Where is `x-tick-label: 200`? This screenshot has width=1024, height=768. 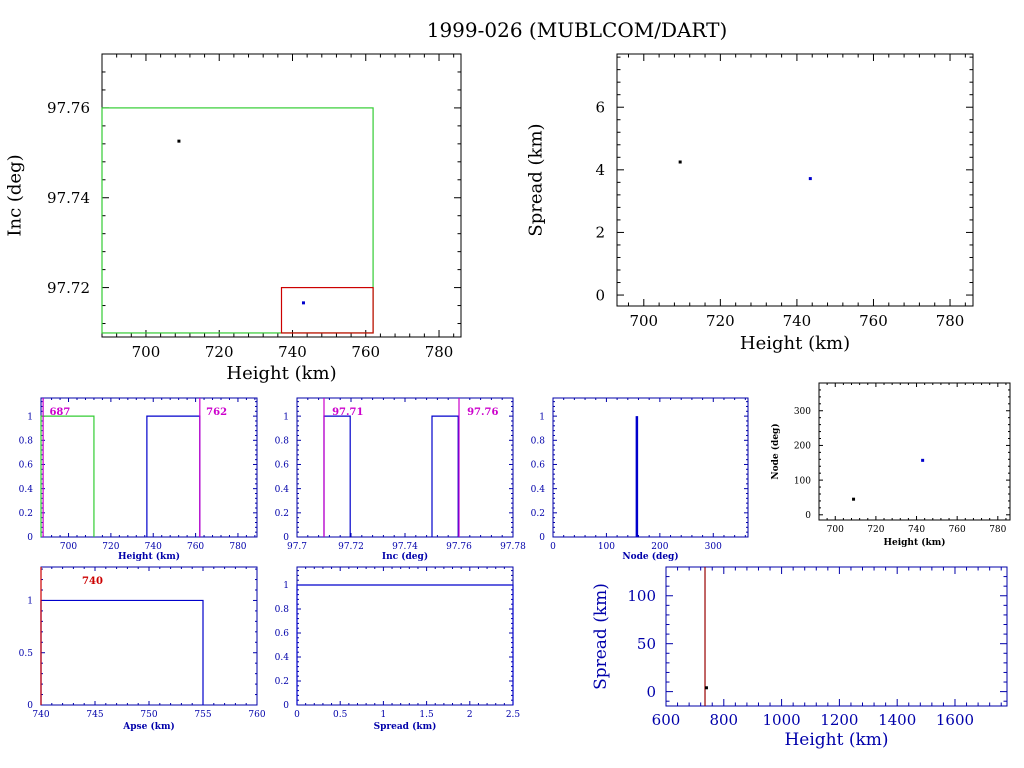 x-tick-label: 200 is located at coordinates (659, 547).